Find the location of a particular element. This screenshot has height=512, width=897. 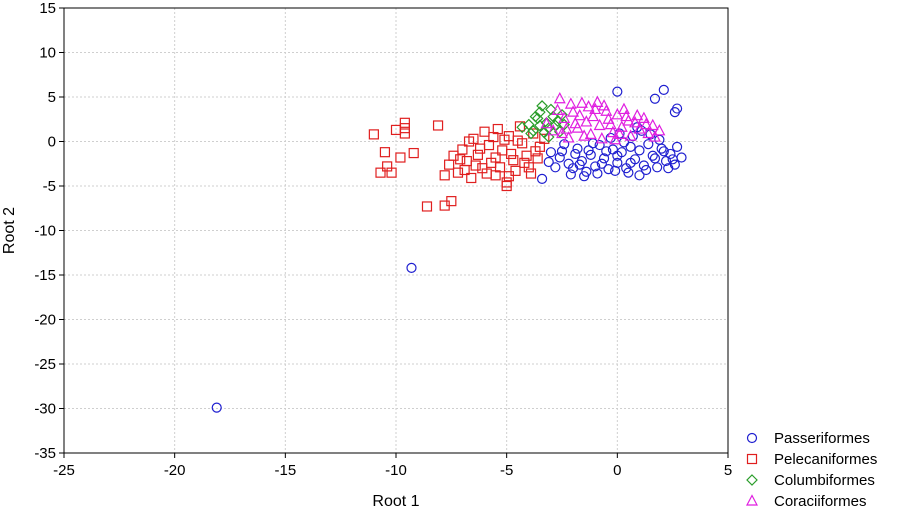

legend-item: Coraciiformes is located at coordinates (806, 501).